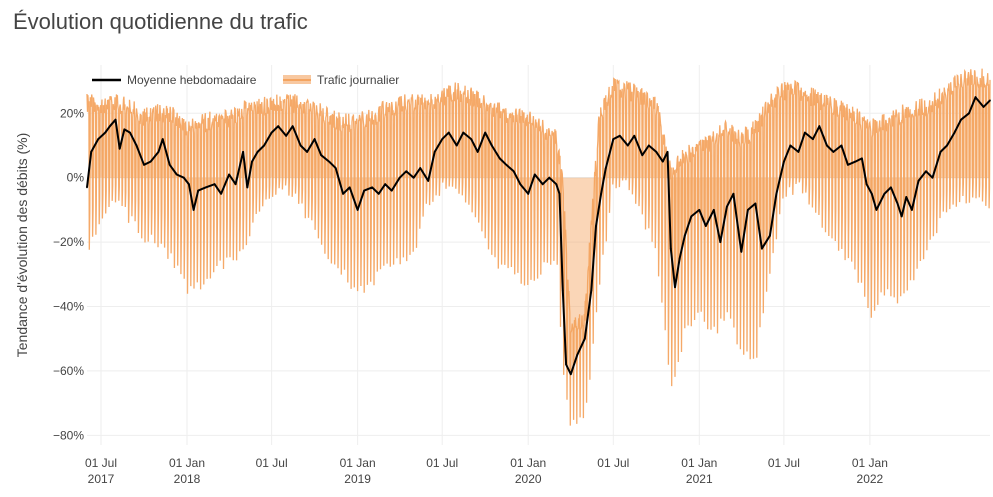 The height and width of the screenshot is (497, 993). I want to click on page-title: Évolution quotidienne du trafic, so click(160, 21).